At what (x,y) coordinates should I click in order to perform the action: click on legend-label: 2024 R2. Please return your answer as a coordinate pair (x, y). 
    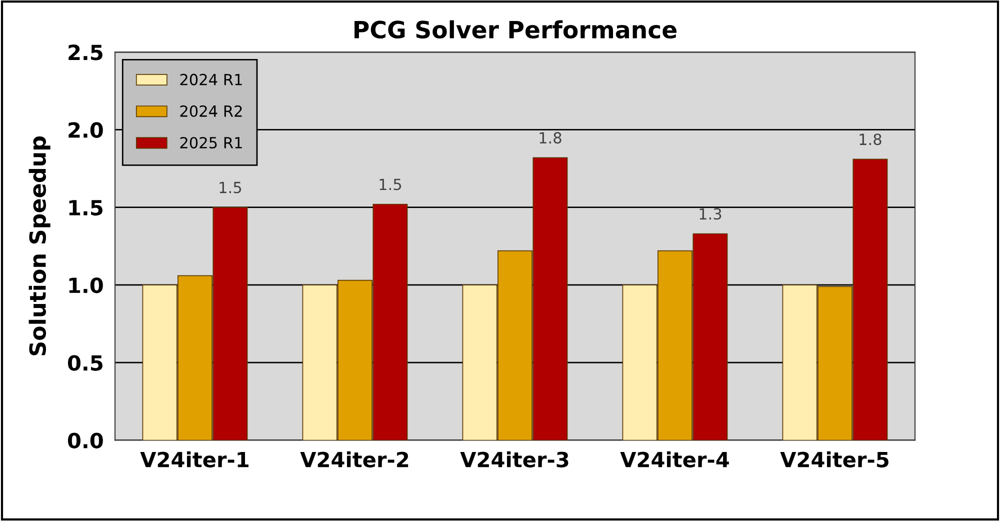
    Looking at the image, I should click on (211, 111).